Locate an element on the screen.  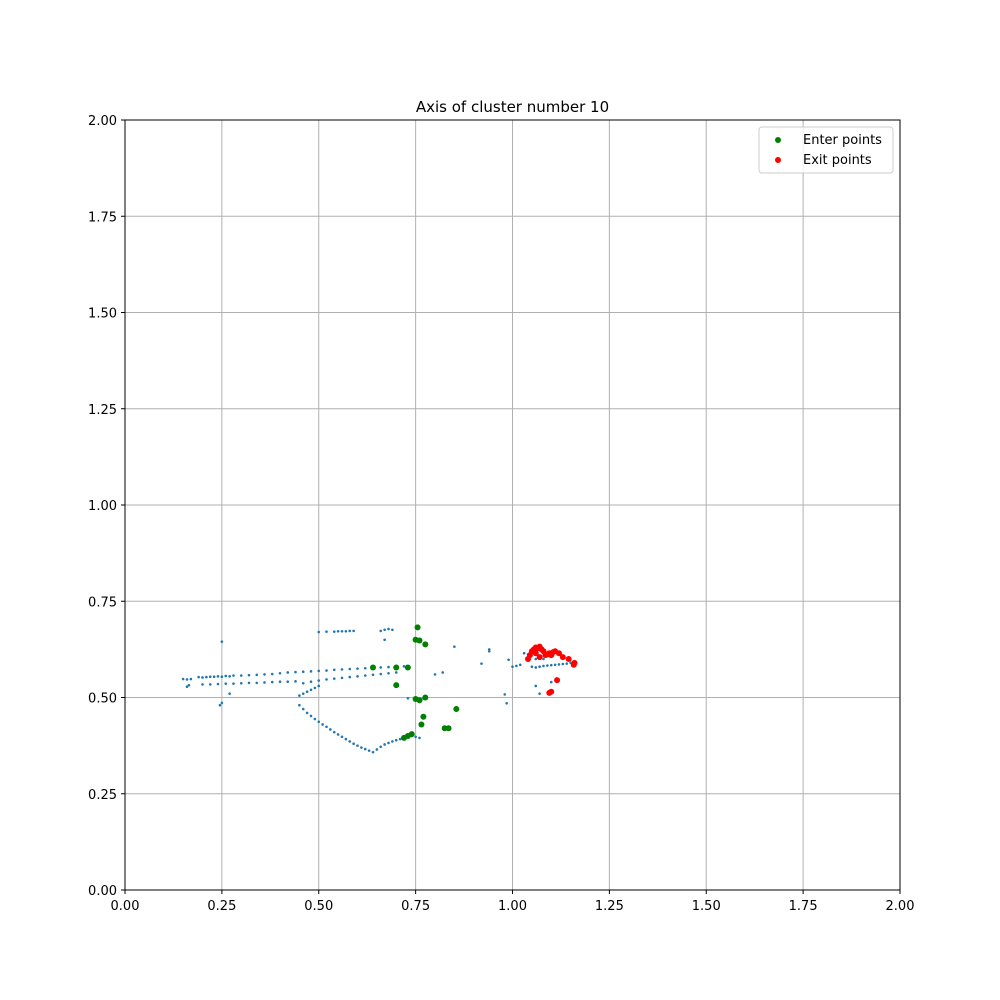
legend-exit-label: Exit points is located at coordinates (837, 160).